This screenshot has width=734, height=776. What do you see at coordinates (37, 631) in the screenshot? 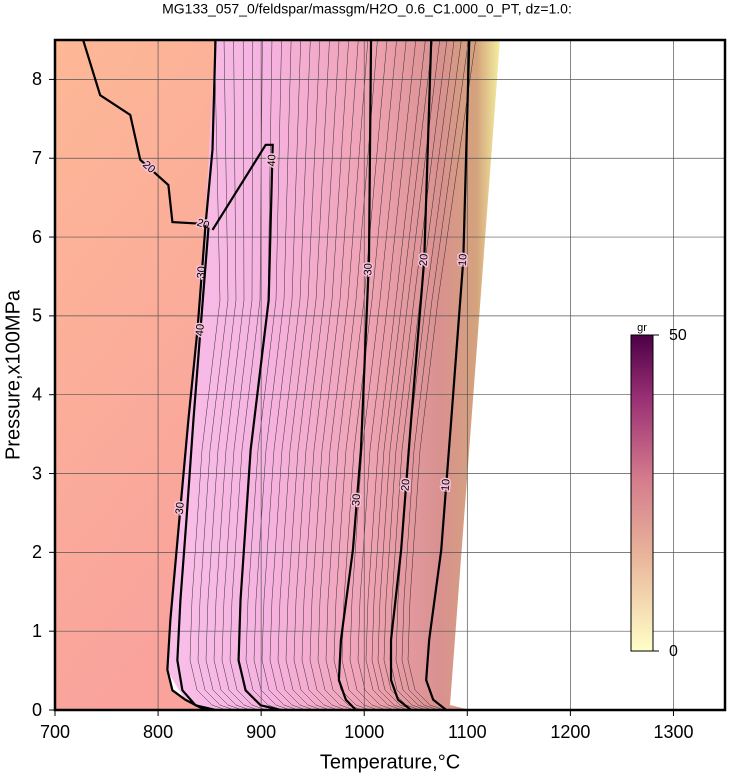
I see `y-tick-label: 1` at bounding box center [37, 631].